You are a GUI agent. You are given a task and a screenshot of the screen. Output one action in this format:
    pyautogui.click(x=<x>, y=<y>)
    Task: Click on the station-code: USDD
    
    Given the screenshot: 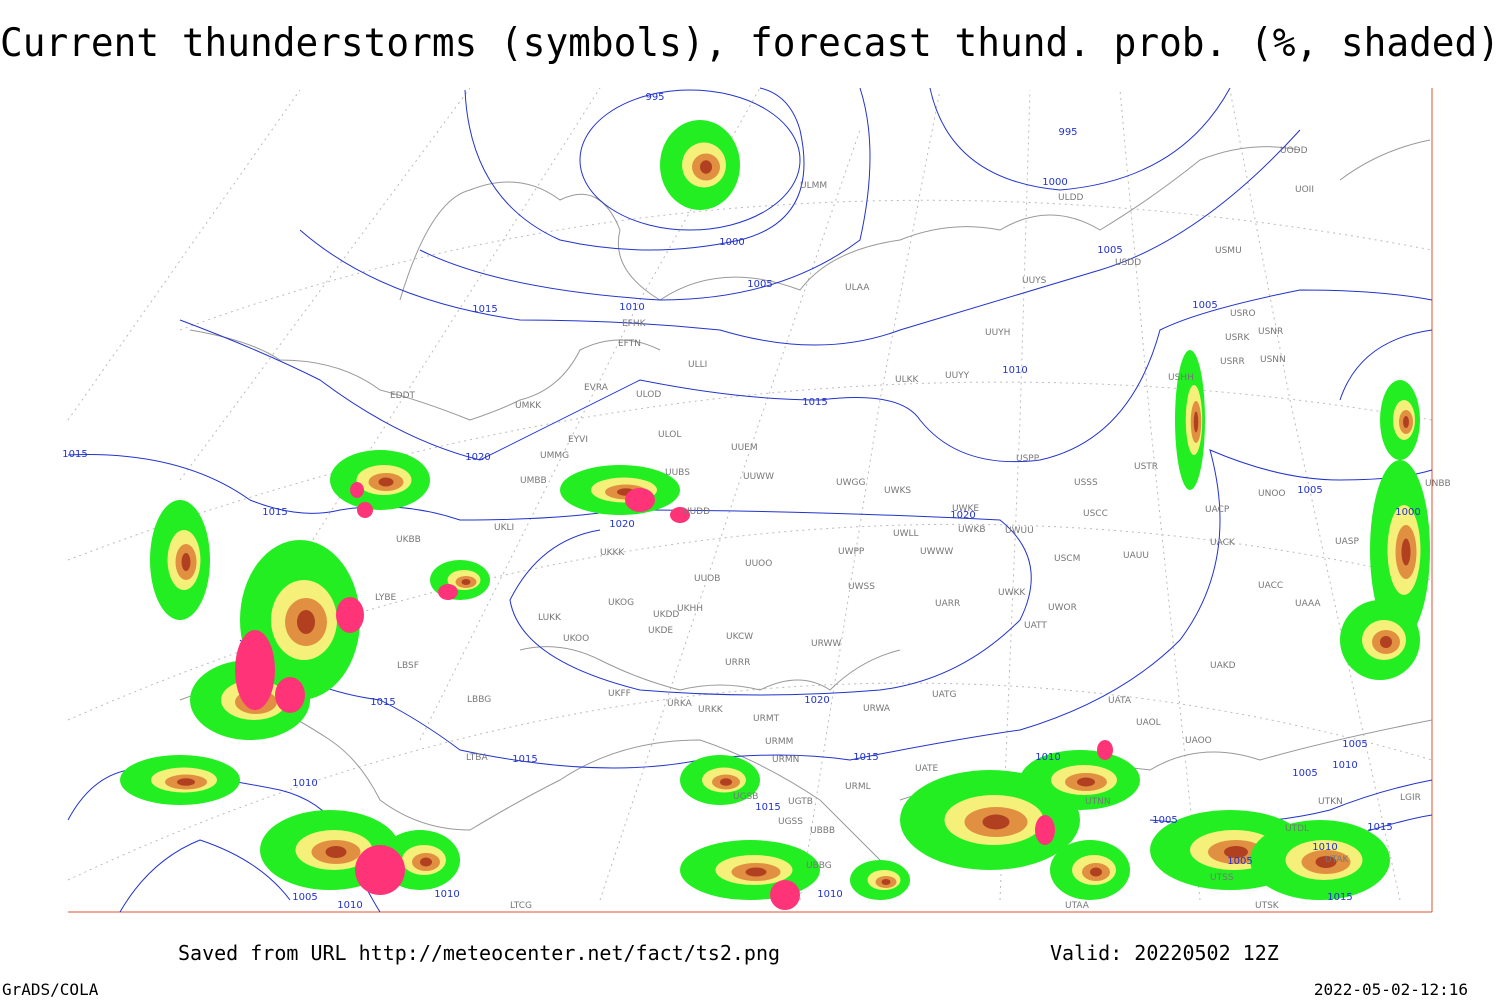 What is the action you would take?
    pyautogui.click(x=1128, y=263)
    